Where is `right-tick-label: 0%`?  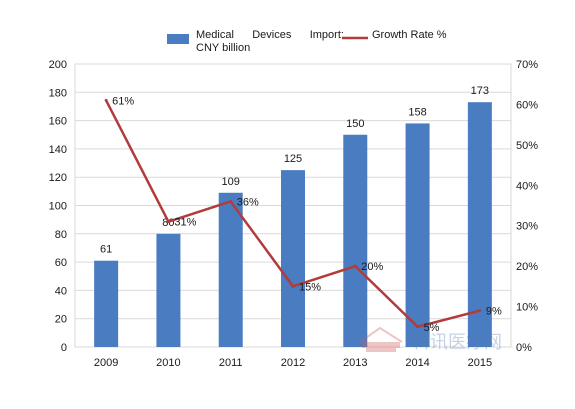 right-tick-label: 0% is located at coordinates (524, 348).